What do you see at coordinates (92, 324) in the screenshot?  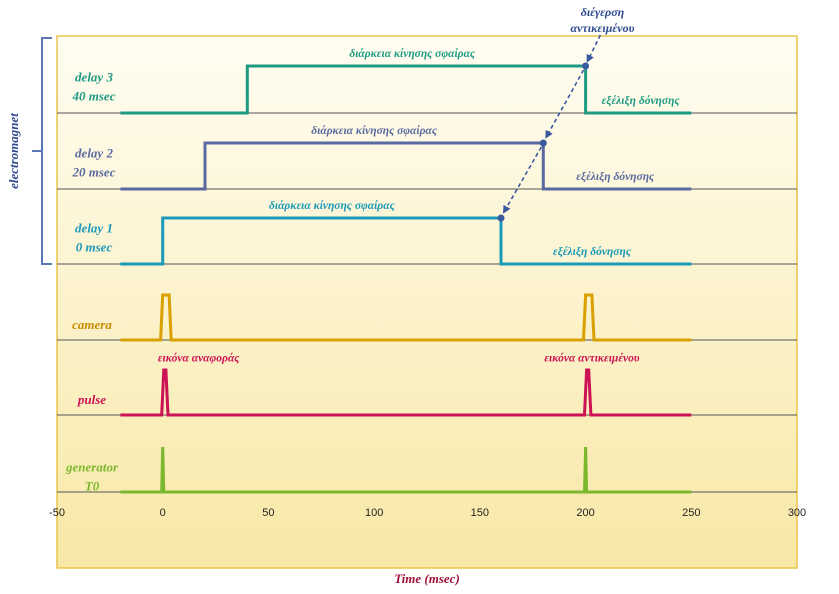 I see `label-camera-0: camera` at bounding box center [92, 324].